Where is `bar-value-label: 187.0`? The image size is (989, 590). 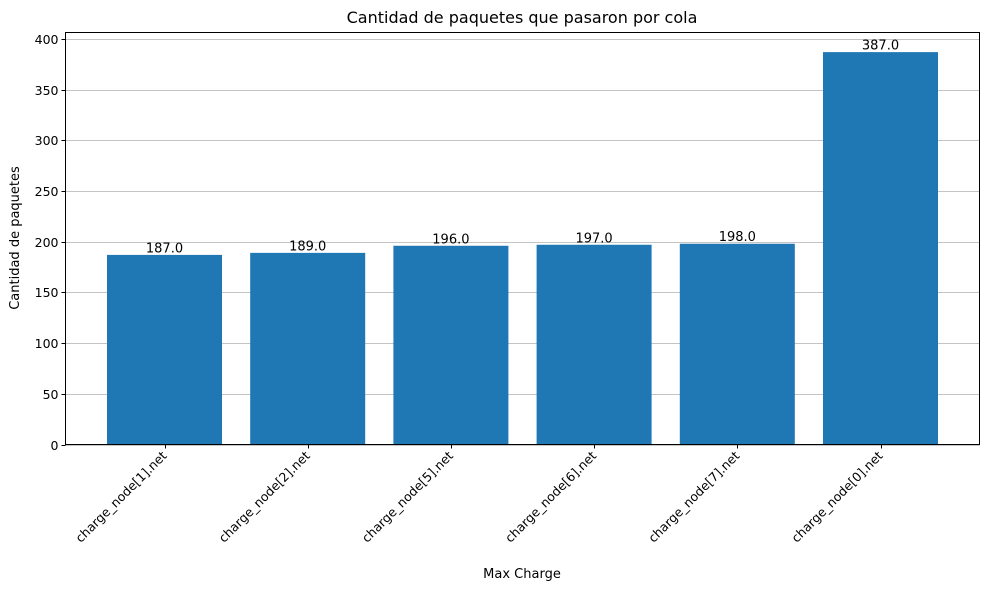 bar-value-label: 187.0 is located at coordinates (164, 248).